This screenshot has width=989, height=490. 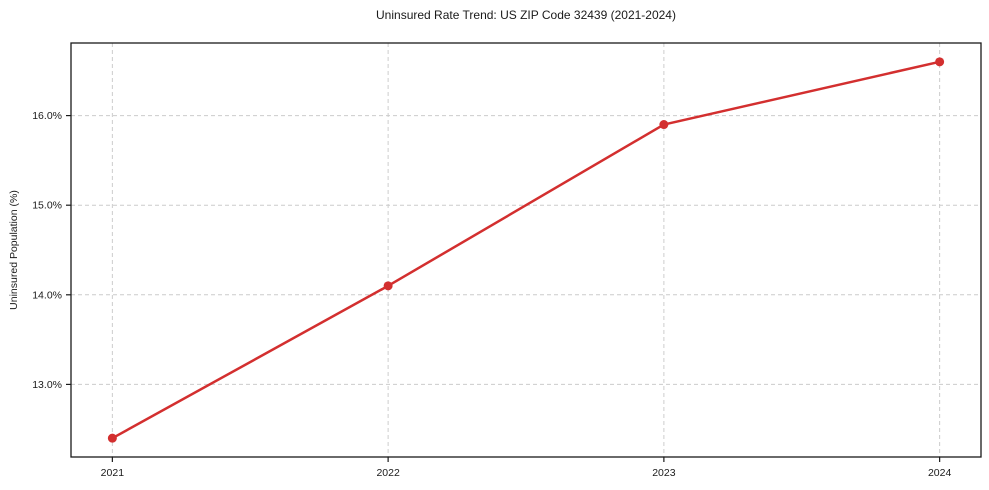 What do you see at coordinates (940, 473) in the screenshot?
I see `x-tick-label: 2024` at bounding box center [940, 473].